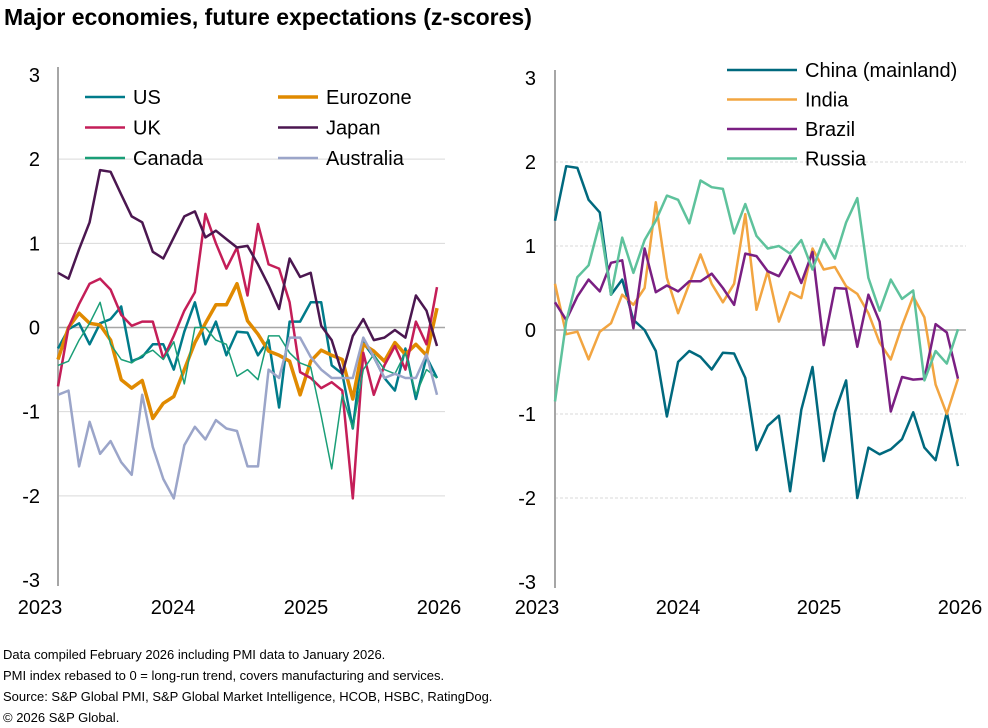 The image size is (988, 728). Describe the element at coordinates (168, 159) in the screenshot. I see `legend-label: Canada` at that location.